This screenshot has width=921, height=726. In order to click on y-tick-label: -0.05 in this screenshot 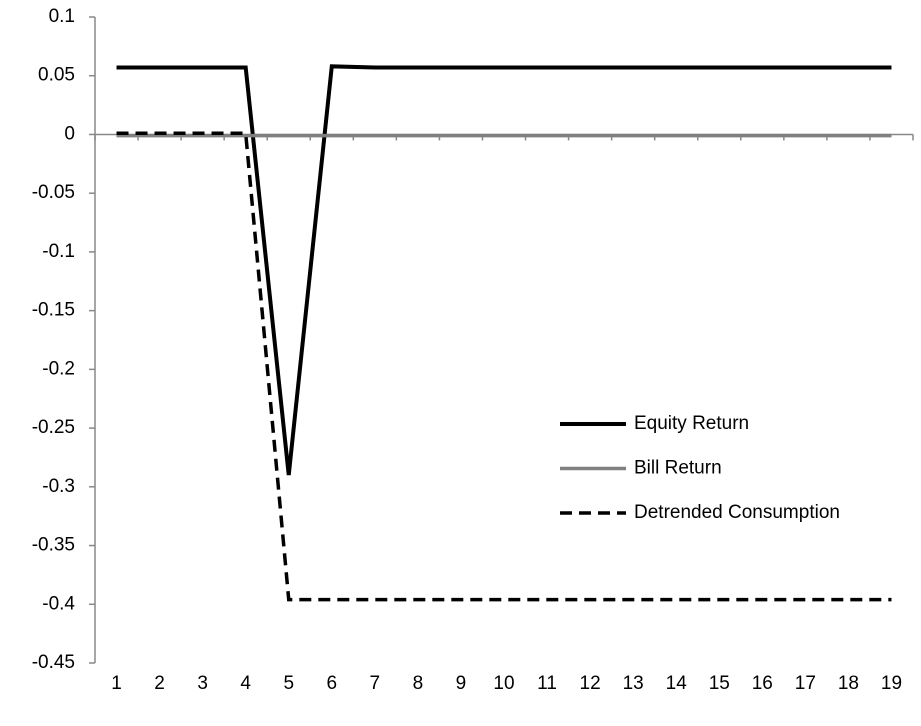, I will do `click(53, 192)`.